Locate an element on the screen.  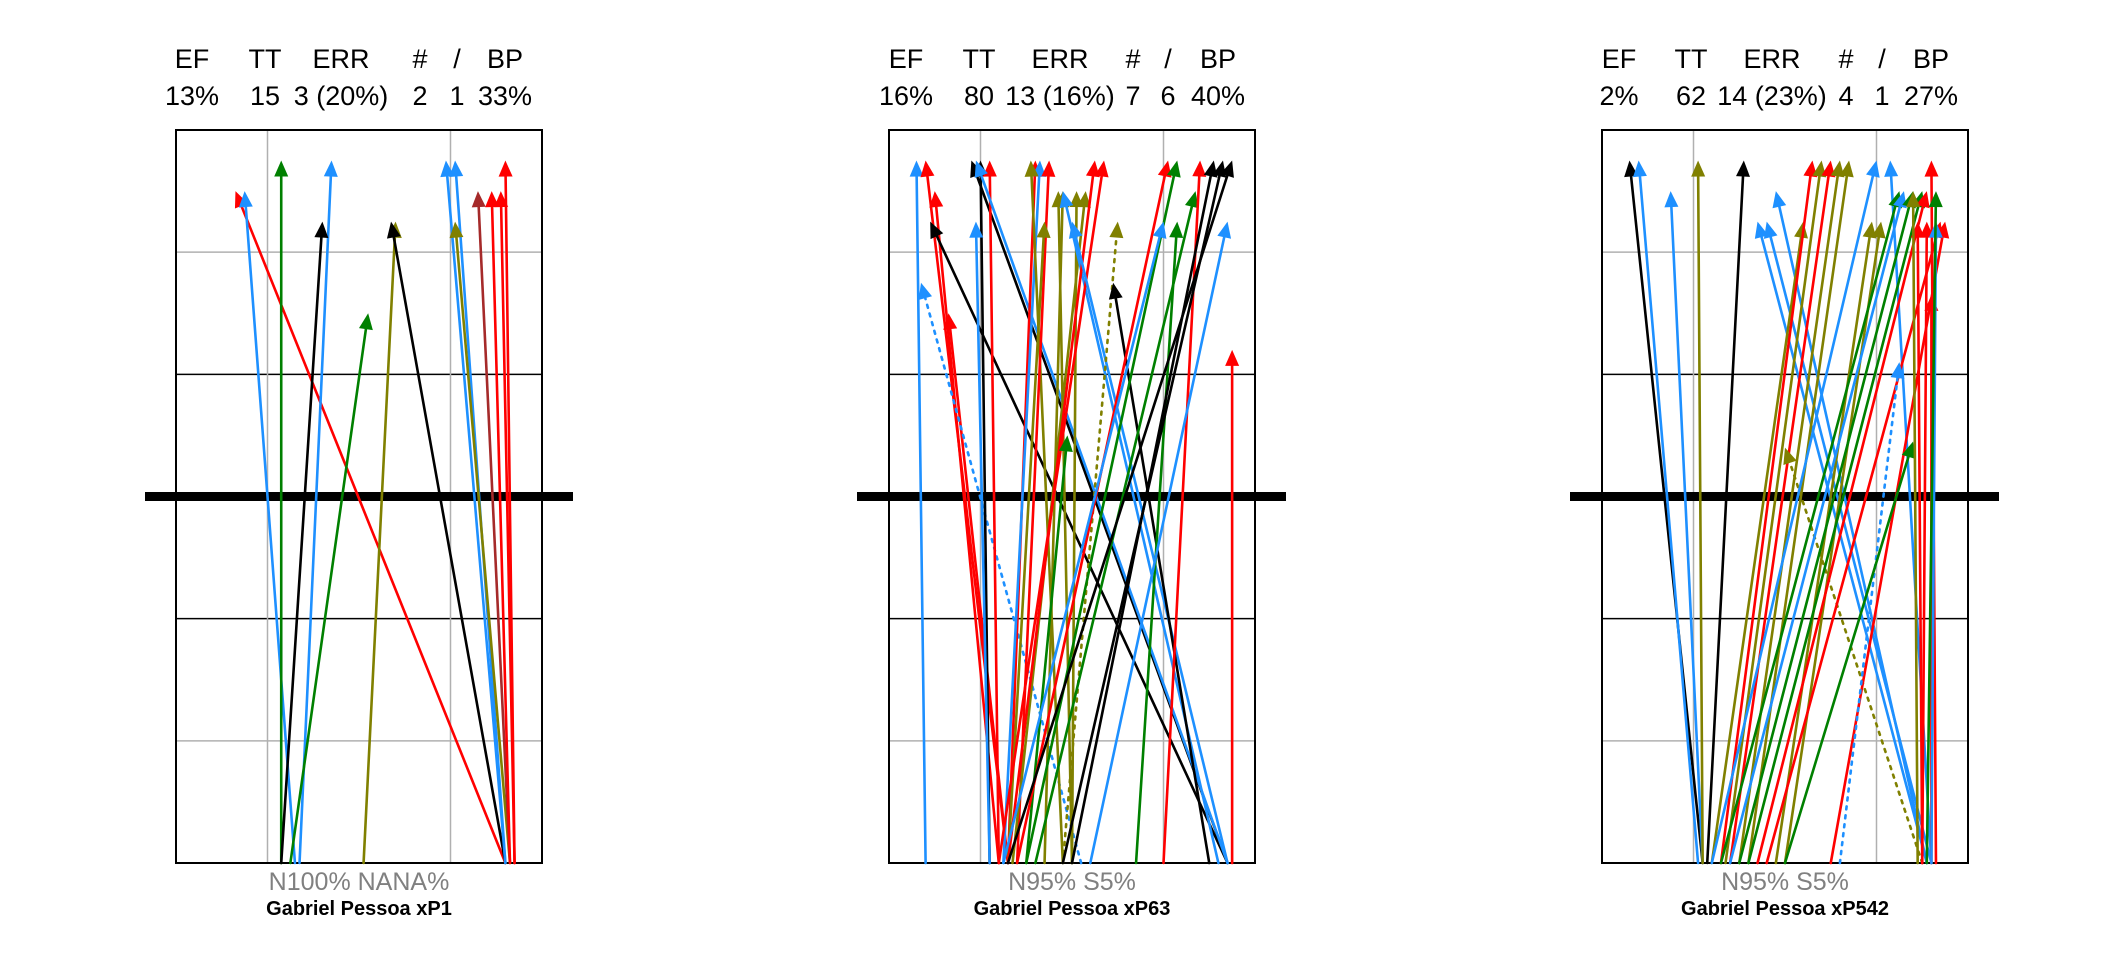
header-value: 13% is located at coordinates (192, 96).